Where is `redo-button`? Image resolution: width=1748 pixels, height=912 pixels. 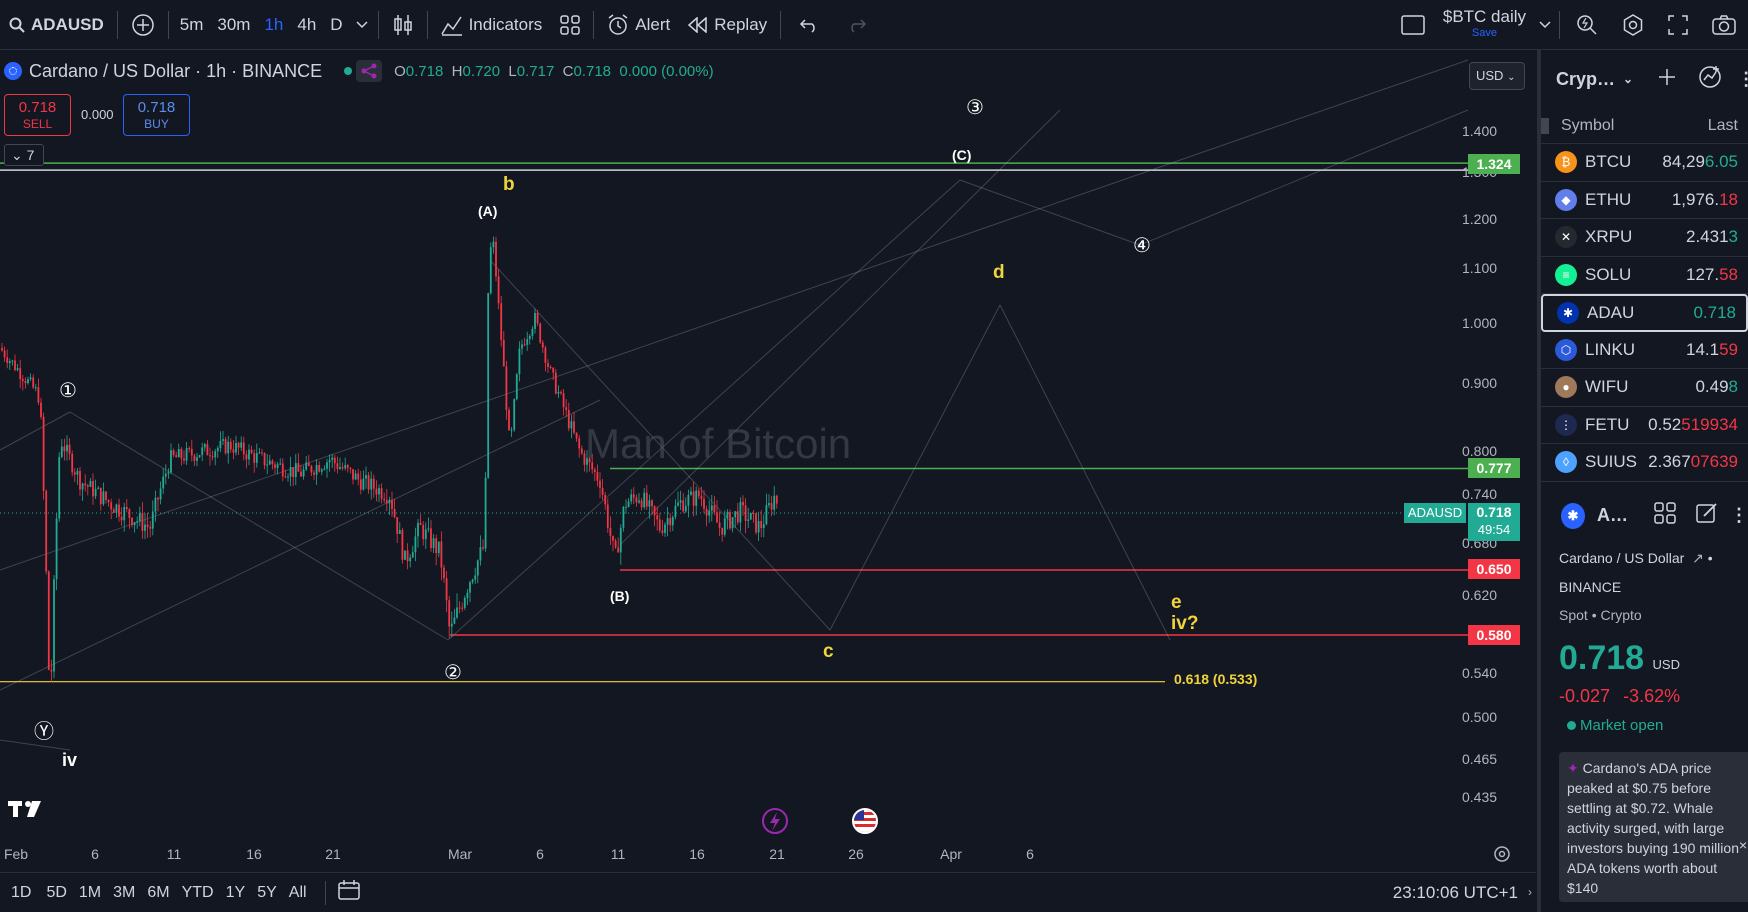 redo-button is located at coordinates (857, 25).